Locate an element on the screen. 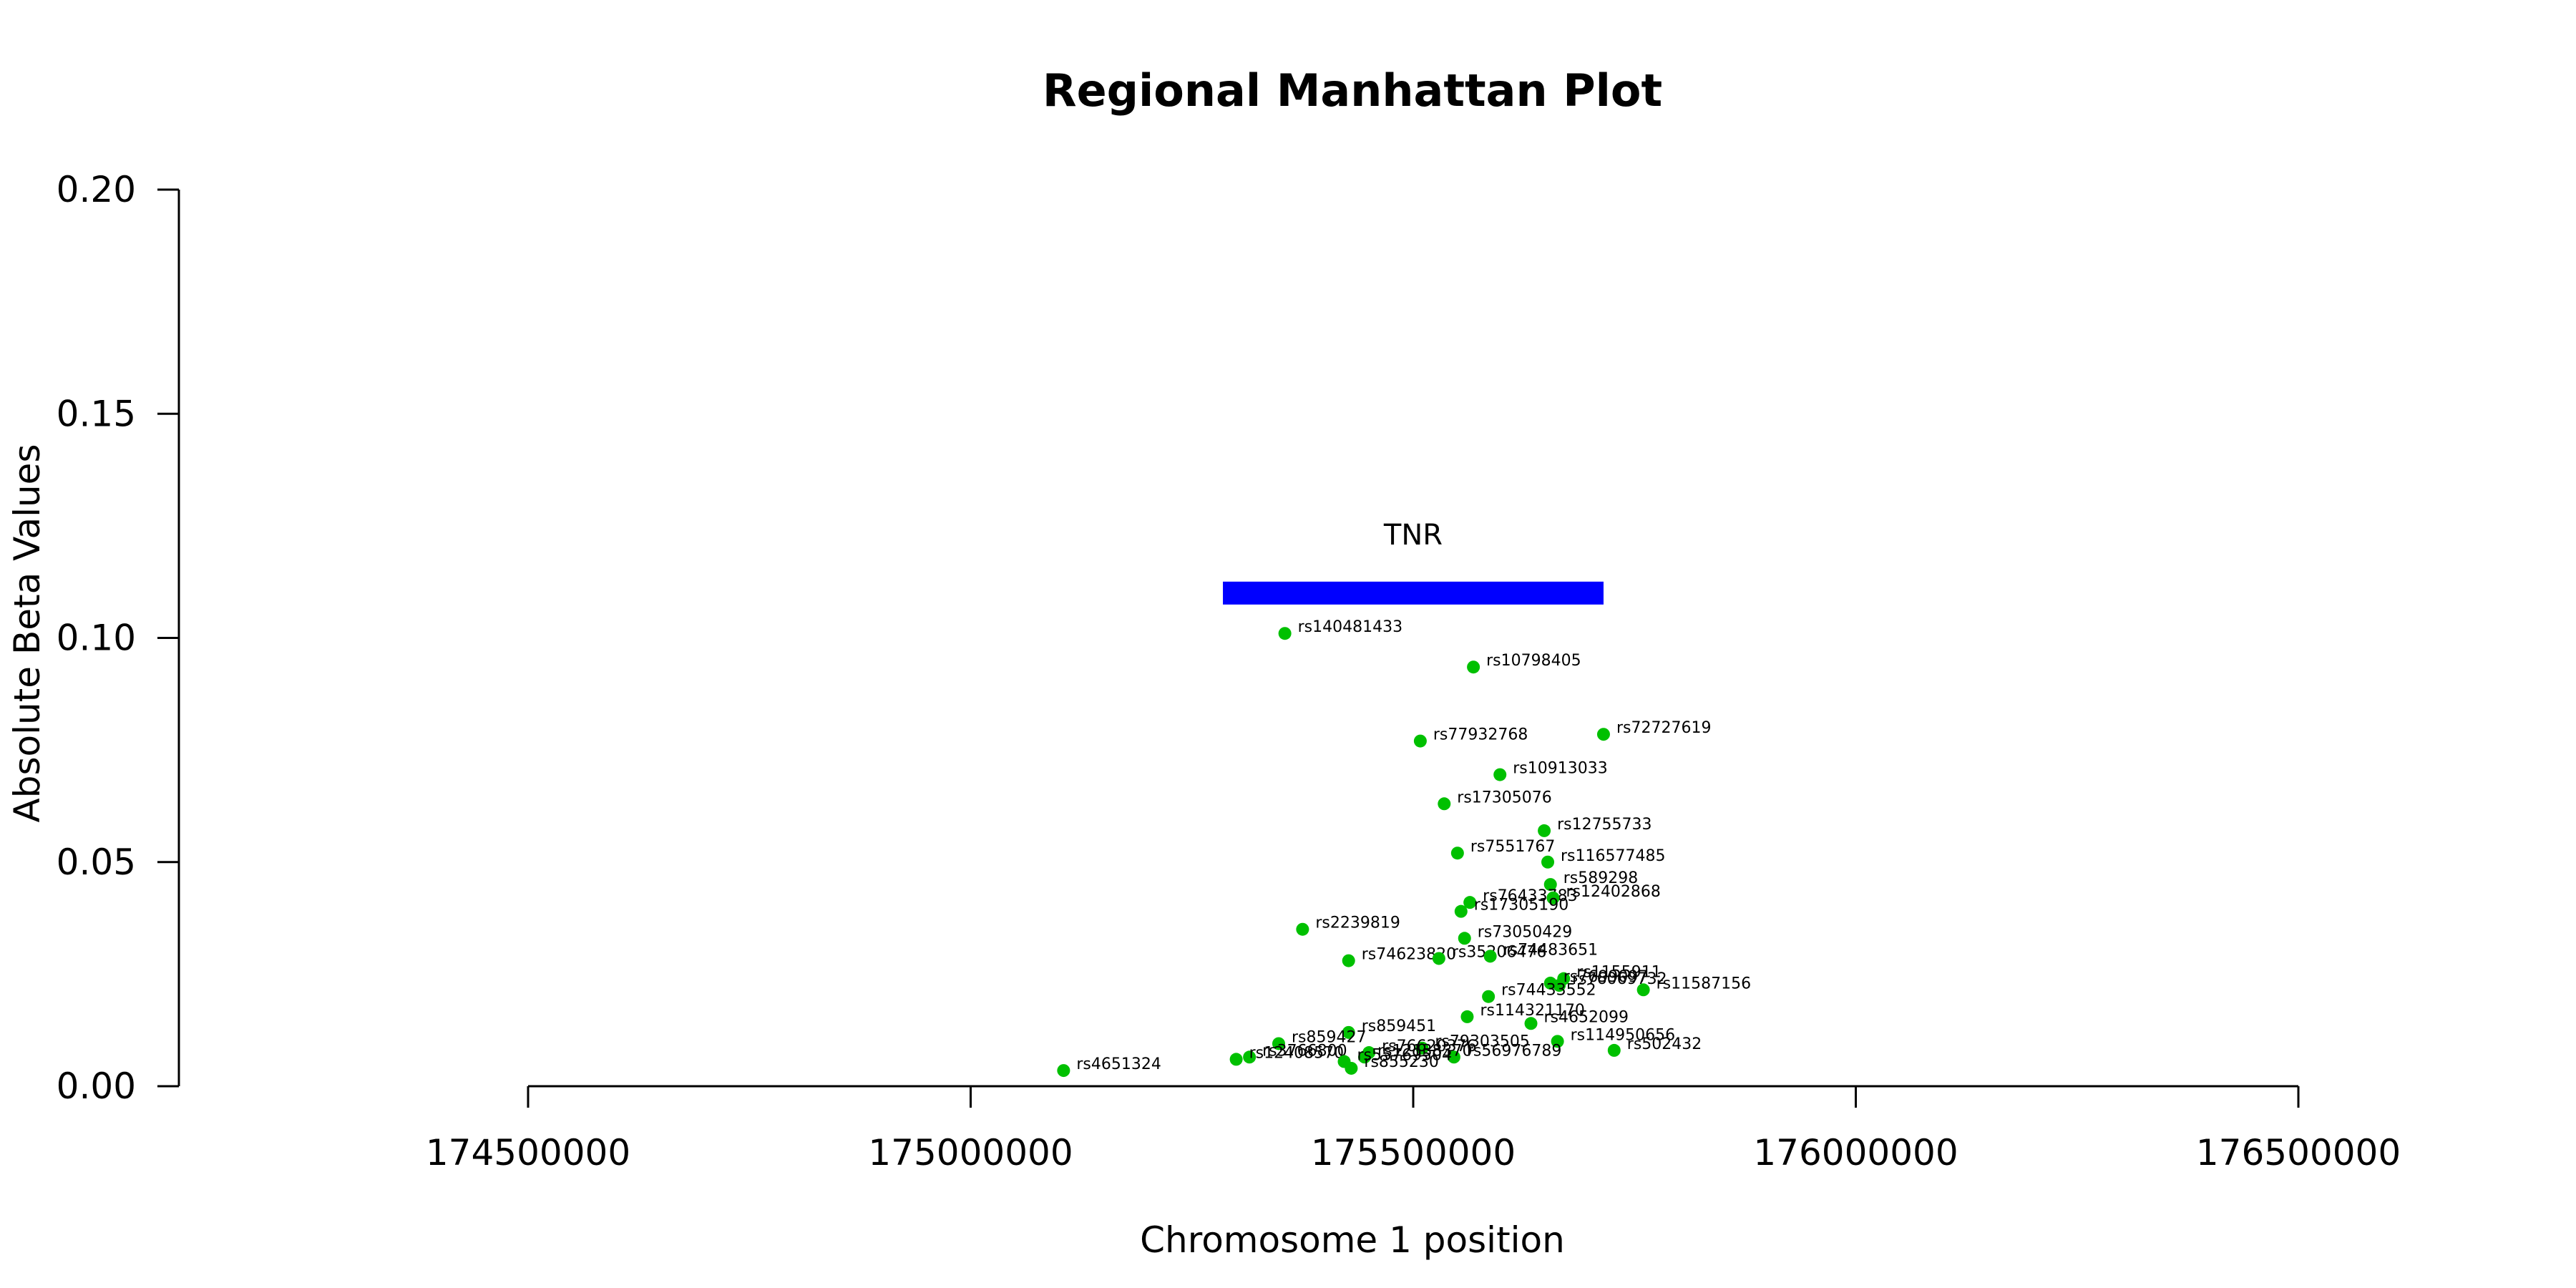 Image resolution: width=2576 pixels, height=1288 pixels. snp-label: rs114321170 is located at coordinates (1532, 1011).